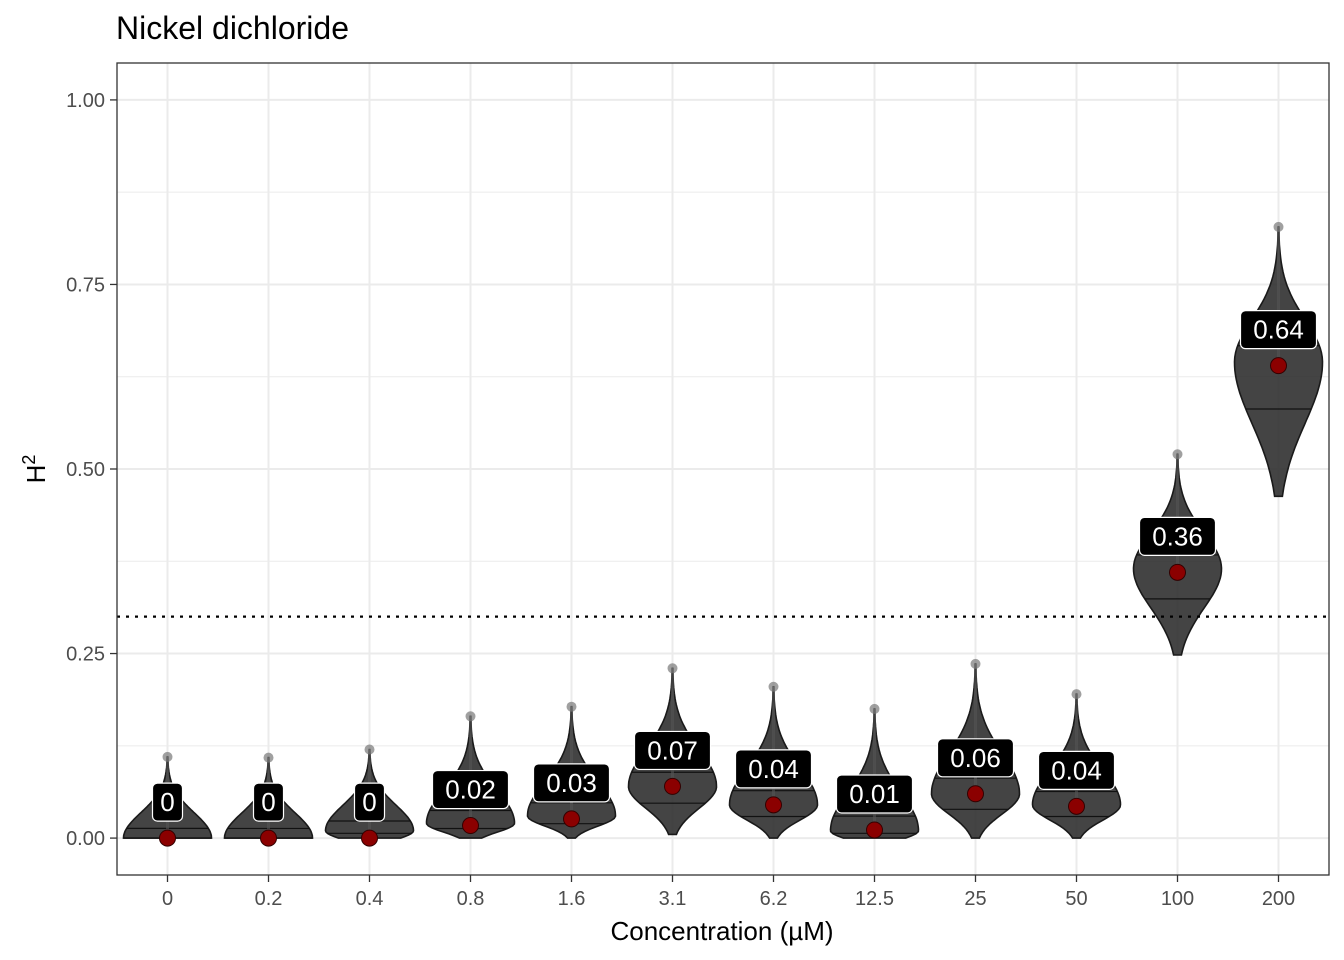 This screenshot has width=1344, height=960. I want to click on value-label: 0.06, so click(975, 758).